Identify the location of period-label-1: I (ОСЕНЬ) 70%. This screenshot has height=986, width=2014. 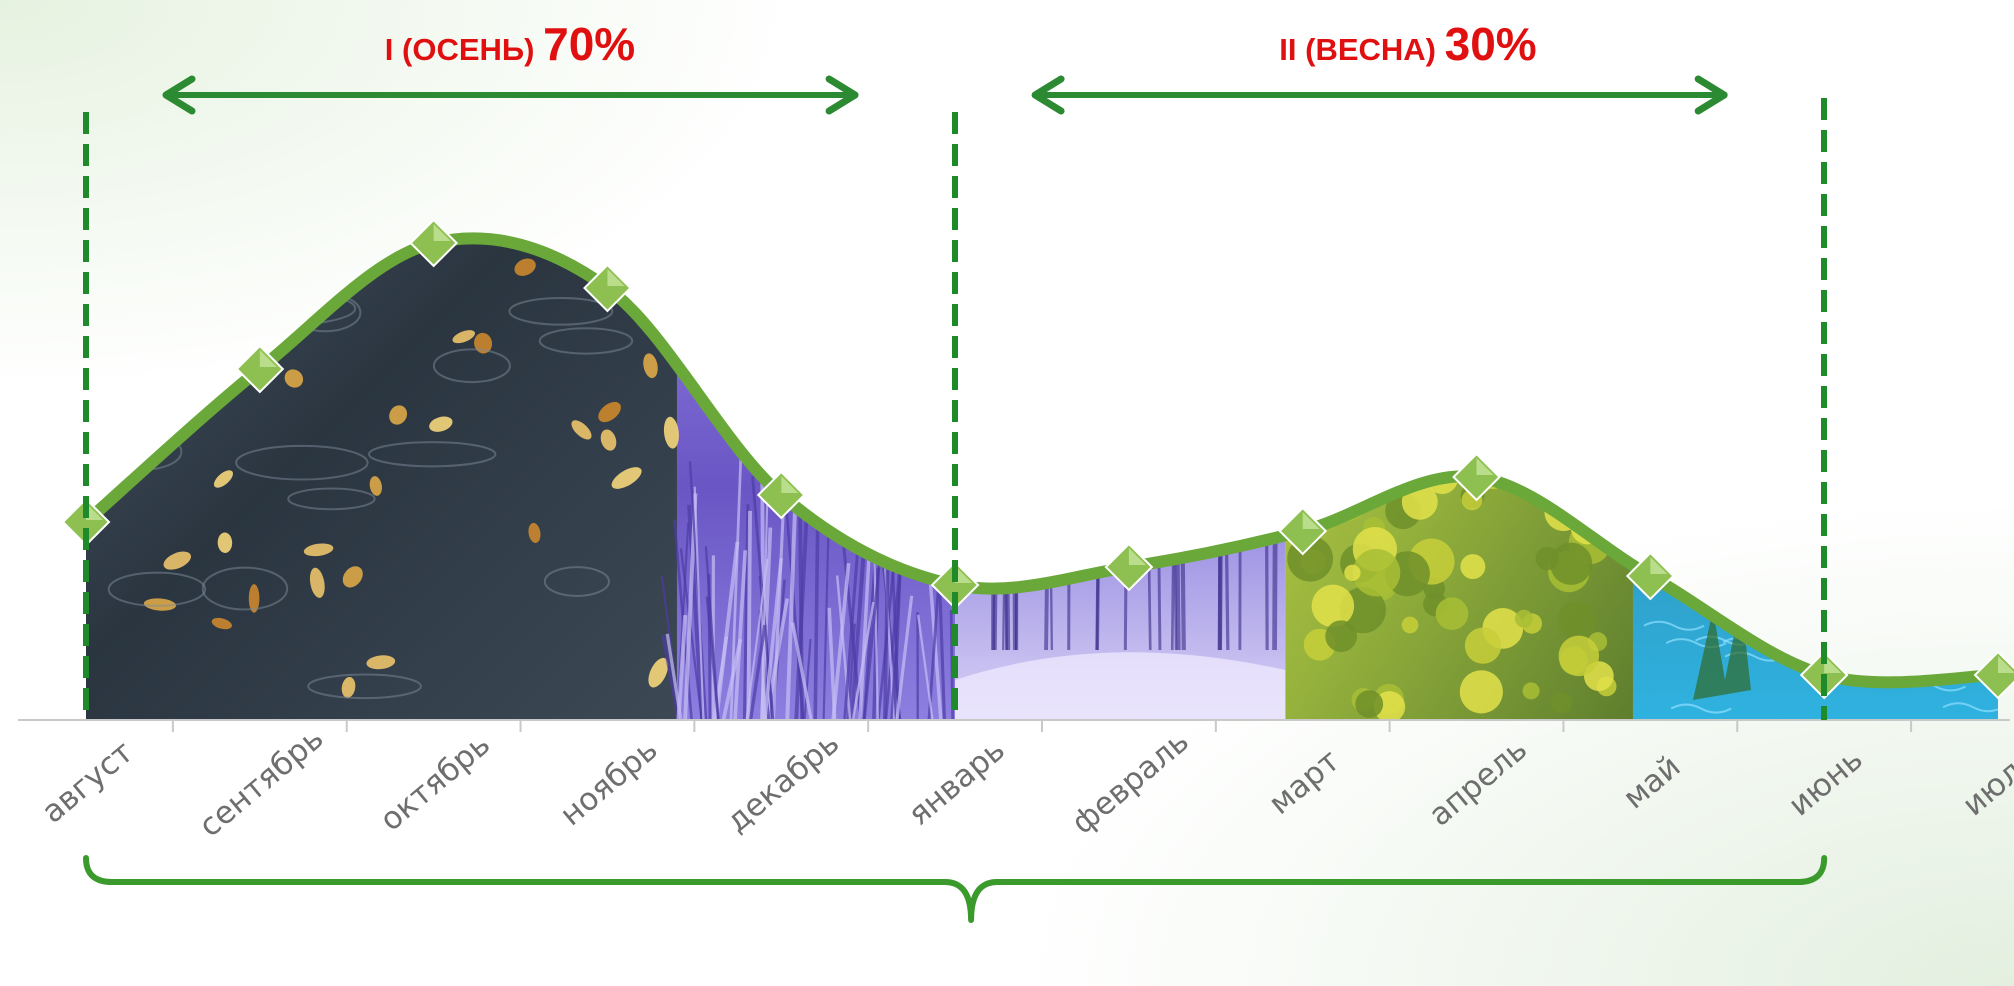
(510, 44).